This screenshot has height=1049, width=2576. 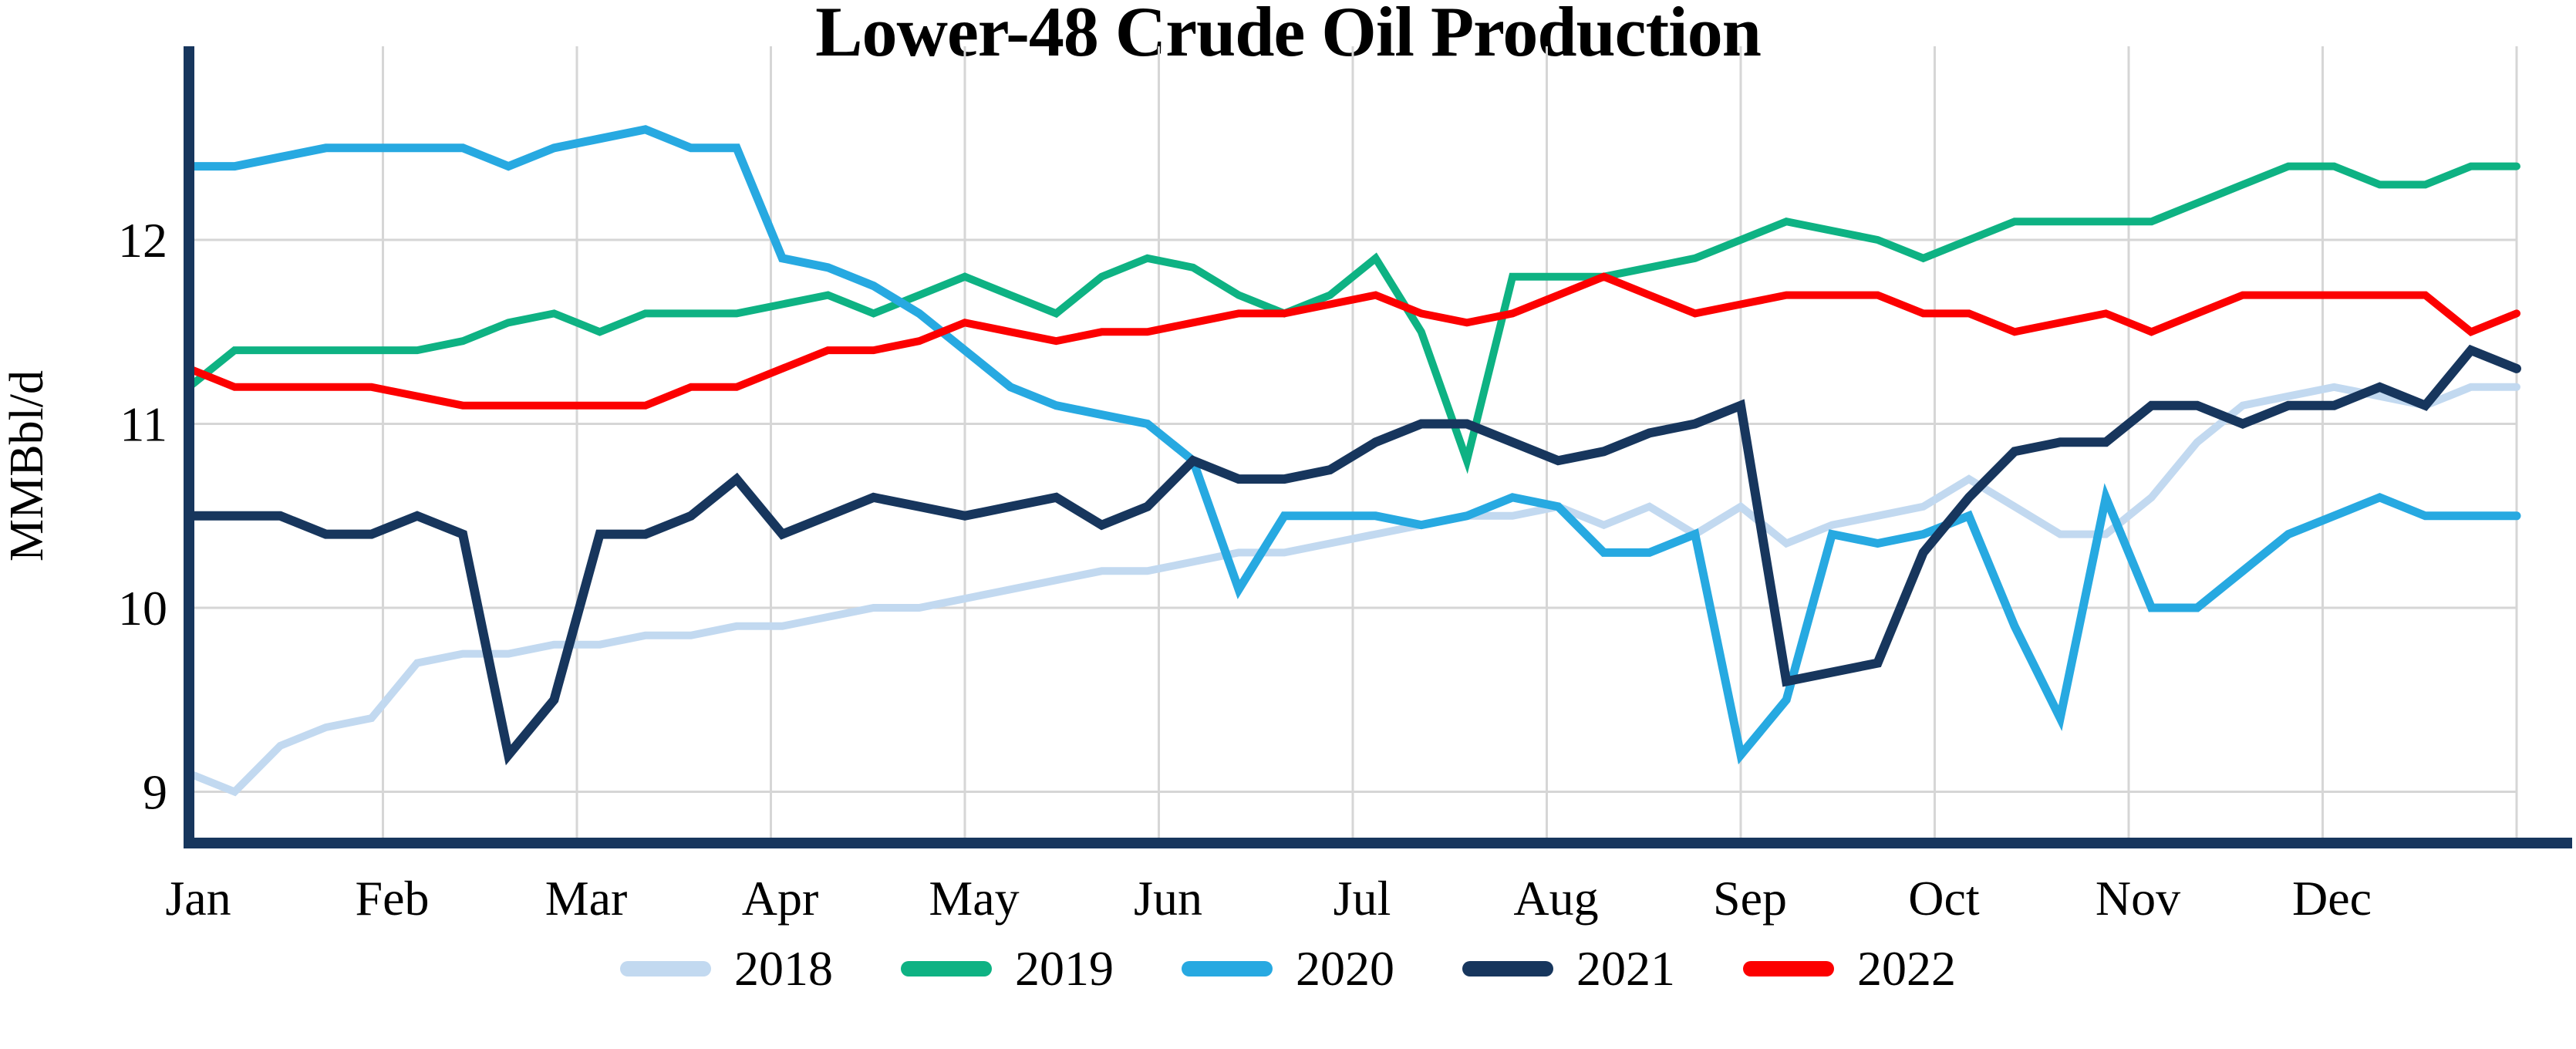 What do you see at coordinates (393, 899) in the screenshot?
I see `x-tick-label: Feb` at bounding box center [393, 899].